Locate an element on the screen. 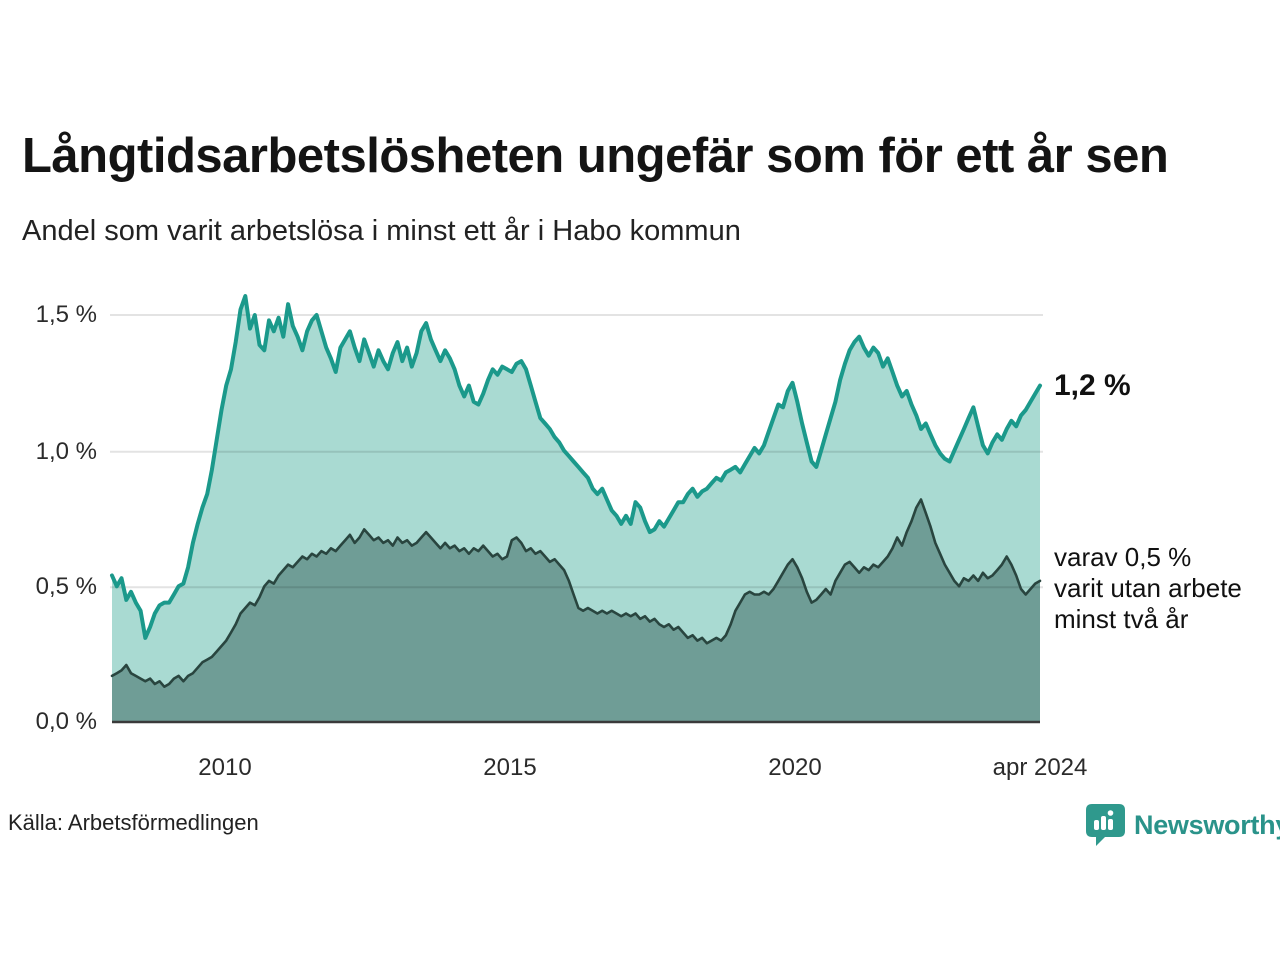  annotation-line: minst två år is located at coordinates (1121, 619).